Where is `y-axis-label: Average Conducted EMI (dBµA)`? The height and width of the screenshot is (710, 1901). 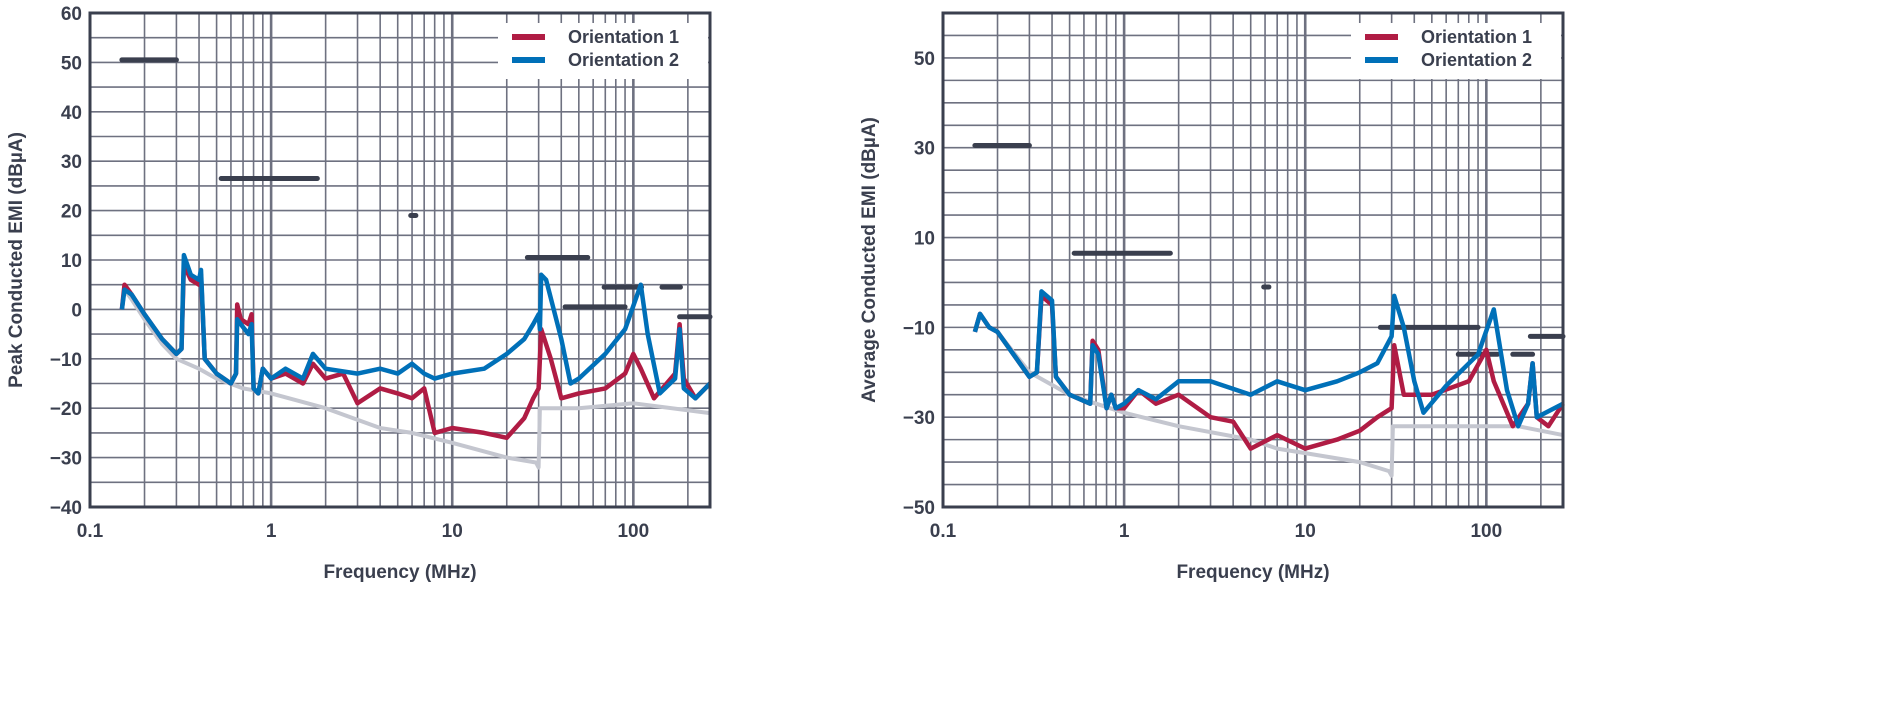 y-axis-label: Average Conducted EMI (dBµA) is located at coordinates (869, 260).